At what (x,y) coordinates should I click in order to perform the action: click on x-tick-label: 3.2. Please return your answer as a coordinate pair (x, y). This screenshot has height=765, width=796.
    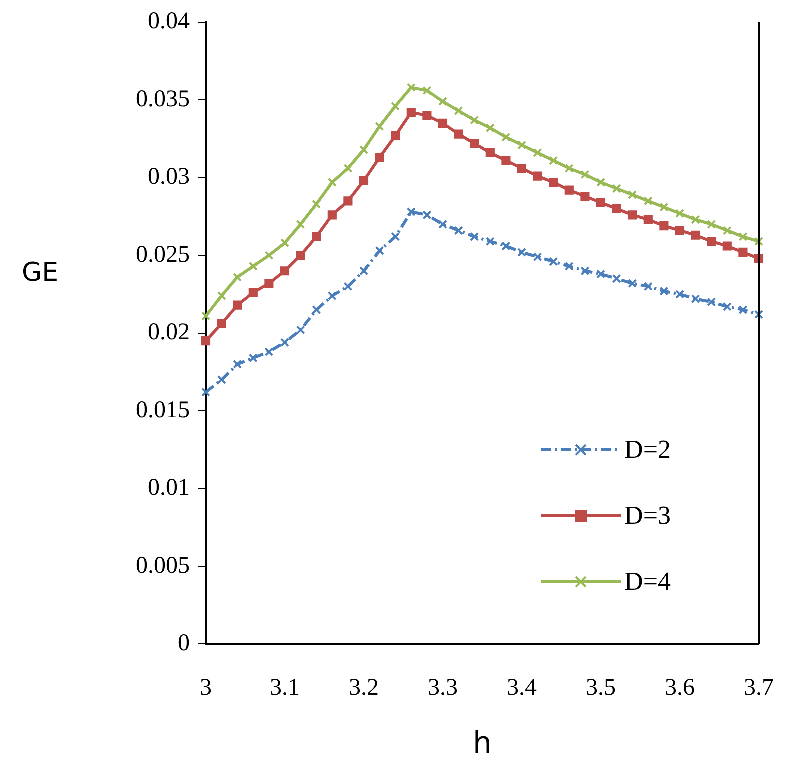
    Looking at the image, I should click on (364, 687).